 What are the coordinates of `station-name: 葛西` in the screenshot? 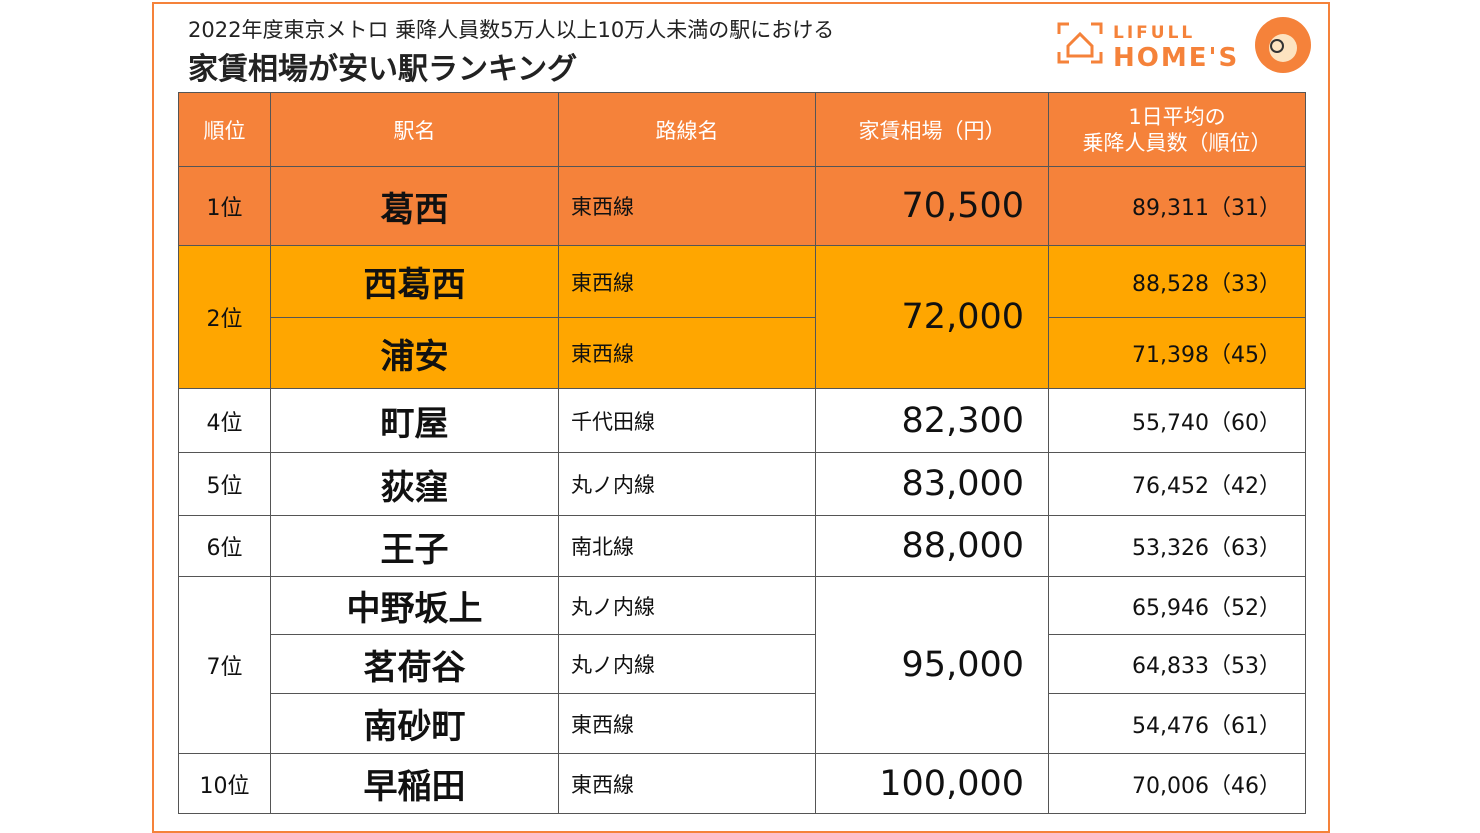 It's located at (414, 206).